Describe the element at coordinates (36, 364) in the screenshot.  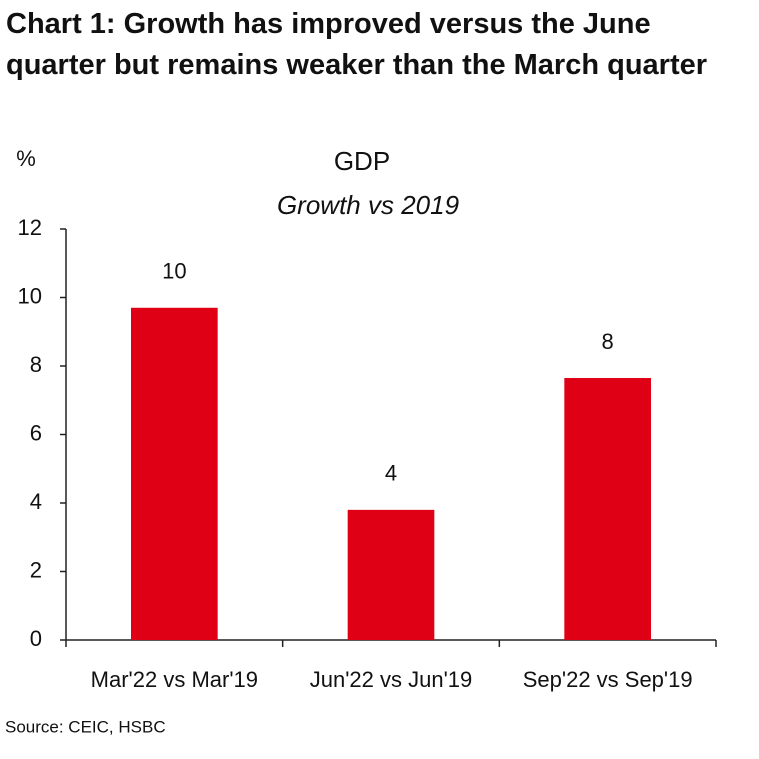
I see `y-tick-label: 8` at that location.